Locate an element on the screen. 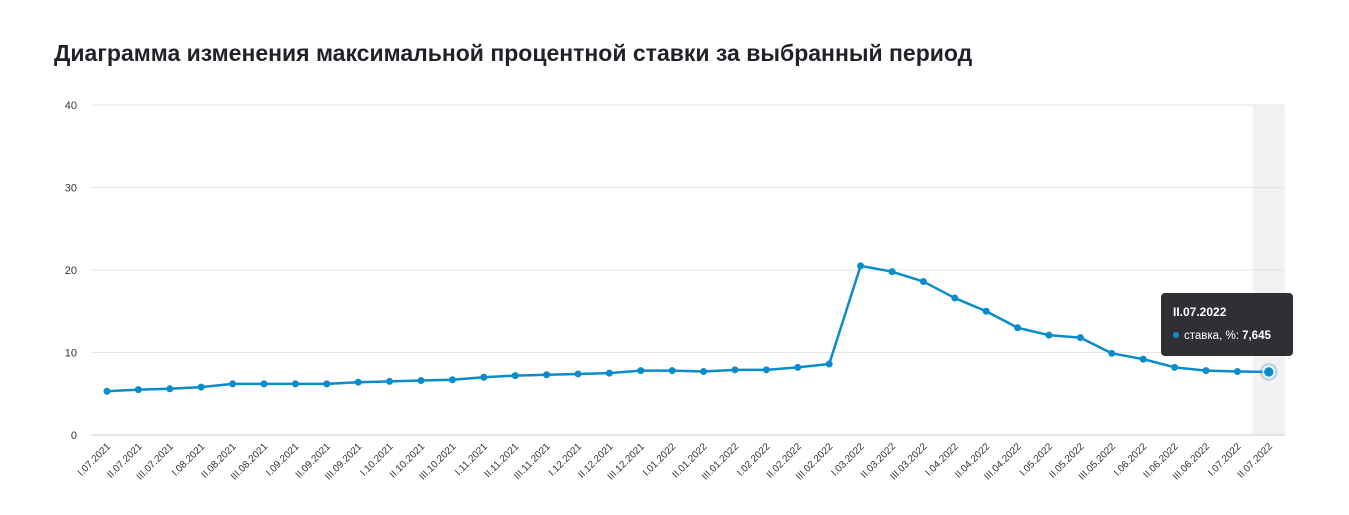  data-point-highlighted is located at coordinates (1269, 372).